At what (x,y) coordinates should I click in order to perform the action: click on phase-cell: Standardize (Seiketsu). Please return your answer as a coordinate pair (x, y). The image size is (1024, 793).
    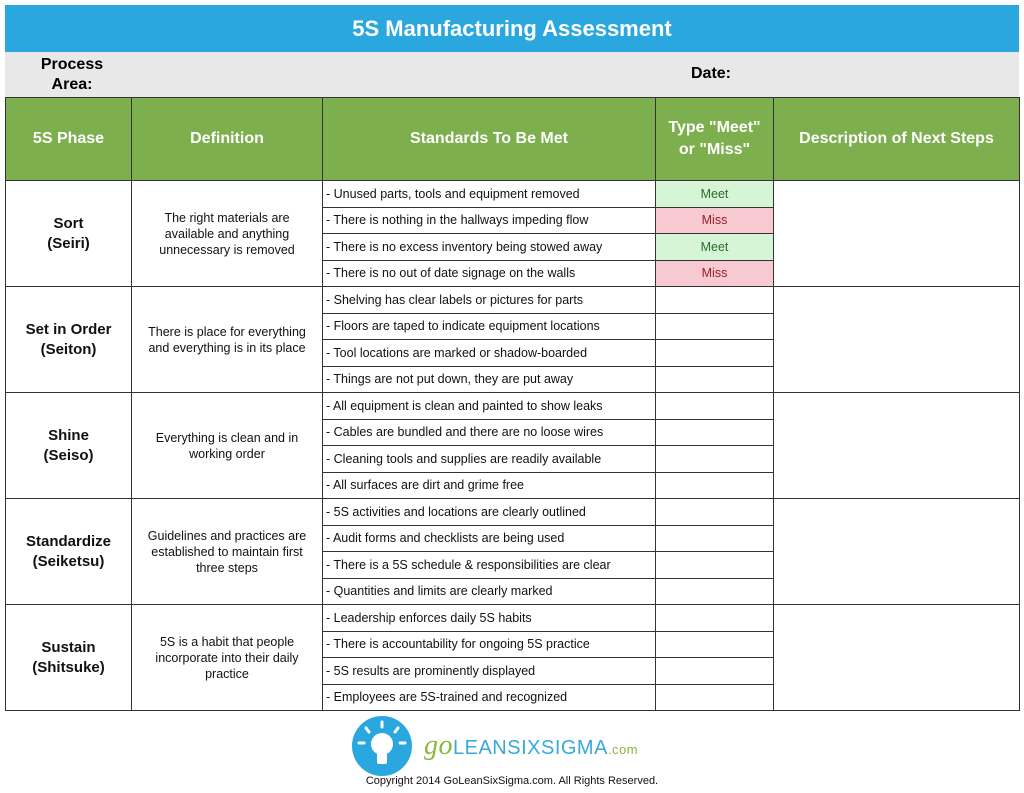
    Looking at the image, I should click on (68, 551).